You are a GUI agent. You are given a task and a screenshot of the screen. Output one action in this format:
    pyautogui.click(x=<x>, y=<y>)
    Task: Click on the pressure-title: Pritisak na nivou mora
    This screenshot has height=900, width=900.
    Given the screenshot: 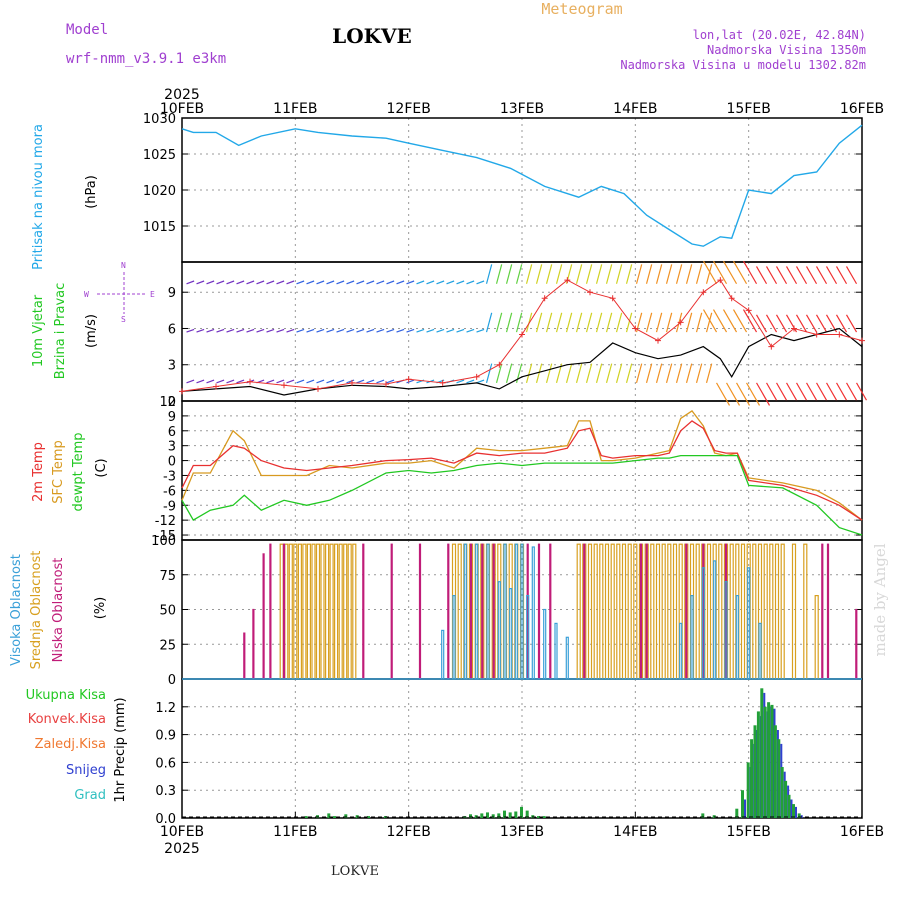 What is the action you would take?
    pyautogui.click(x=38, y=197)
    